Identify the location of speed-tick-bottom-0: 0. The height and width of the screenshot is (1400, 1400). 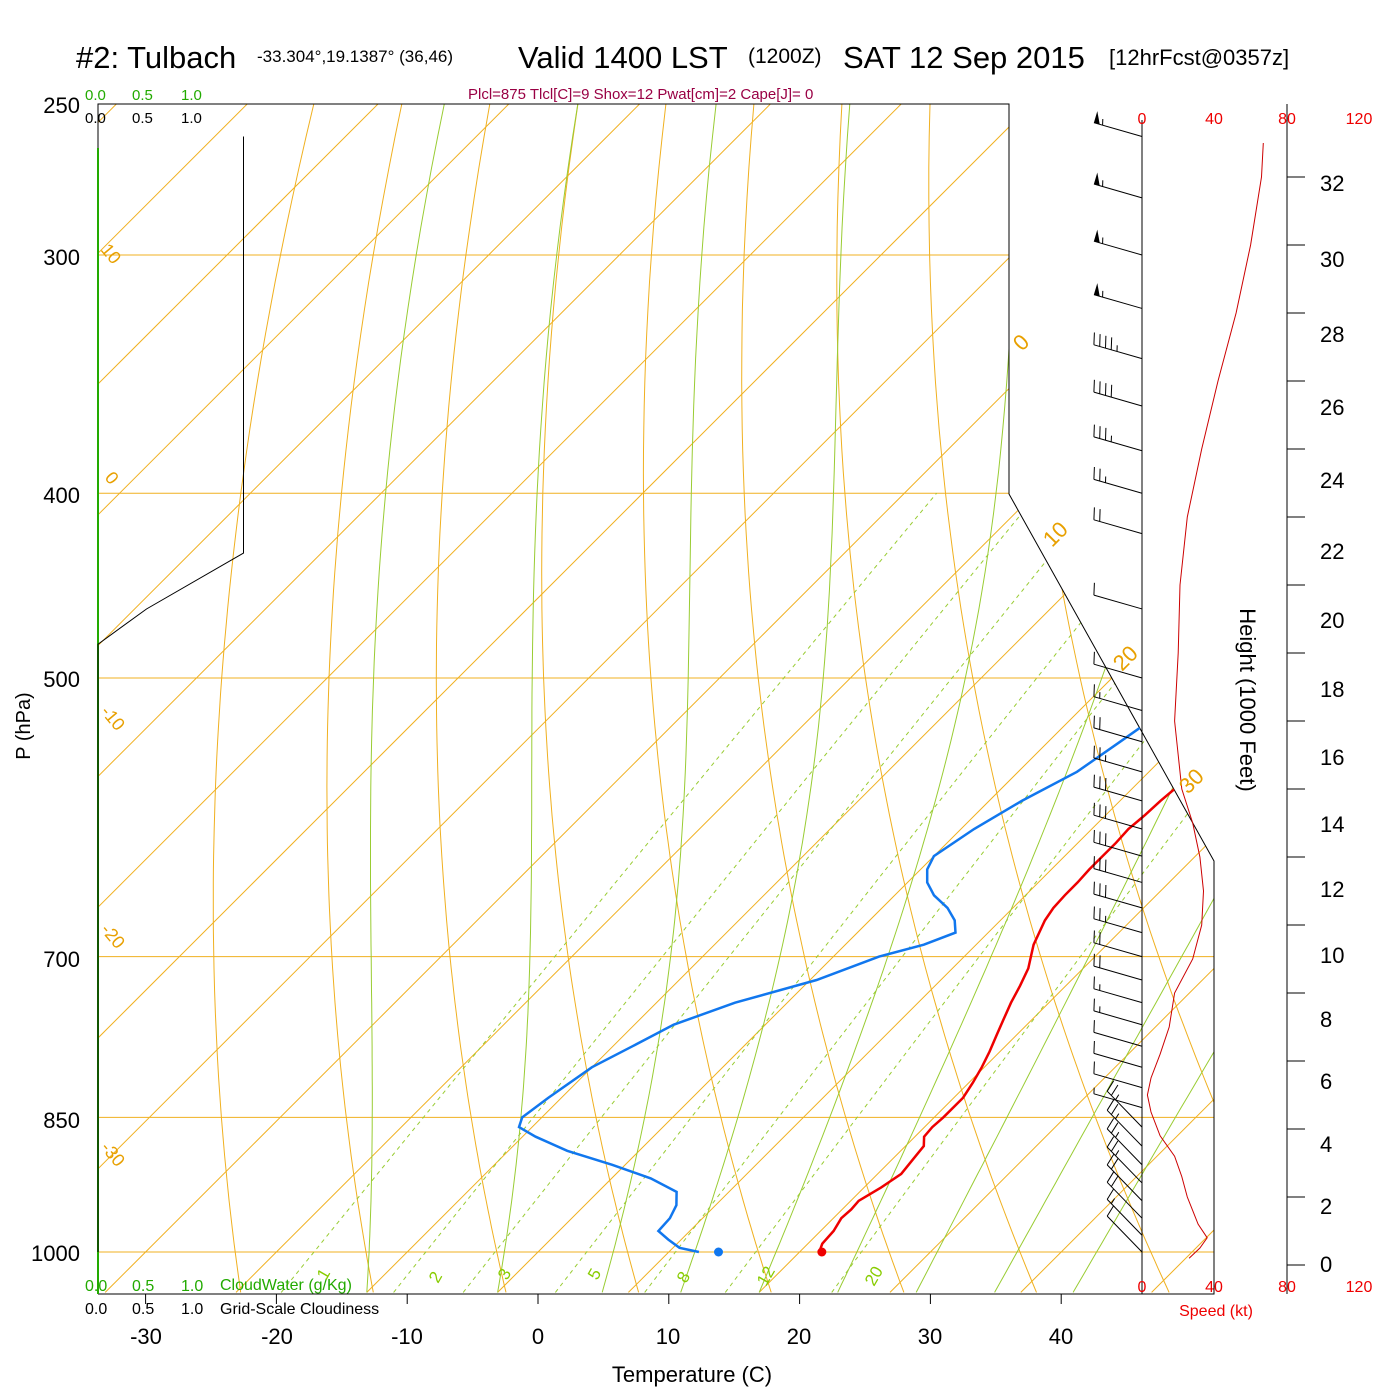
(1142, 1287).